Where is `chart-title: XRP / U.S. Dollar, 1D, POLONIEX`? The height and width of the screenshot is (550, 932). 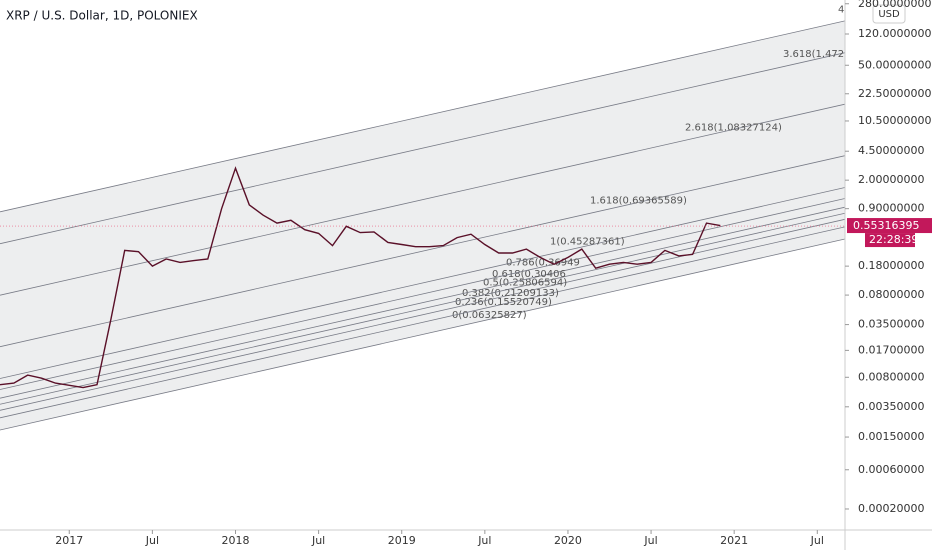
chart-title: XRP / U.S. Dollar, 1D, POLONIEX is located at coordinates (102, 16).